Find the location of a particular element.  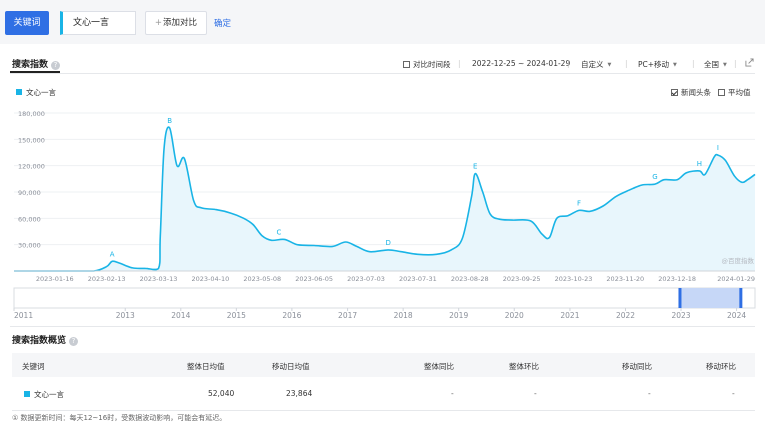

row-overall-qoq: - is located at coordinates (535, 393).